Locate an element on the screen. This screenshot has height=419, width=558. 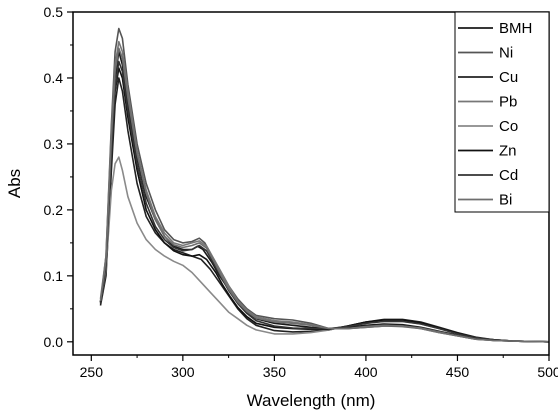
y-tick-label: 0.3 is located at coordinates (54, 144).